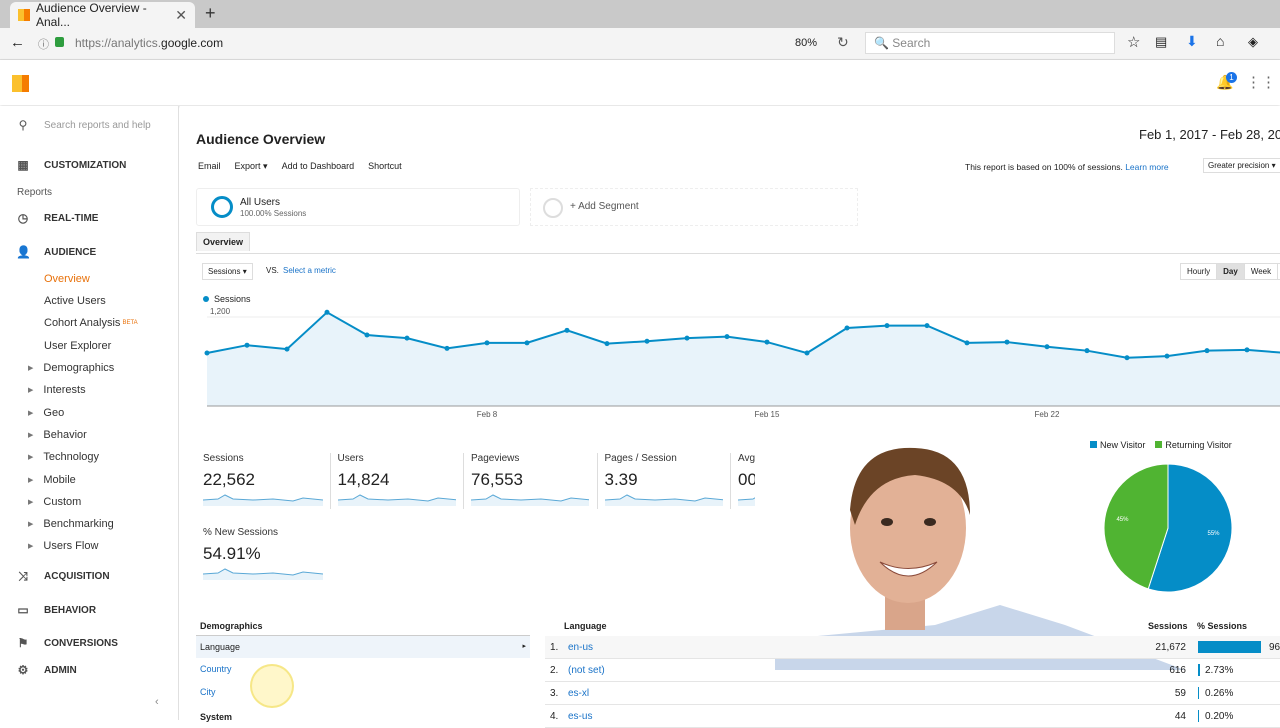 The image size is (1280, 728). Describe the element at coordinates (659, 481) in the screenshot. I see `kpi-pages-session: Pages / Session 3.39` at that location.